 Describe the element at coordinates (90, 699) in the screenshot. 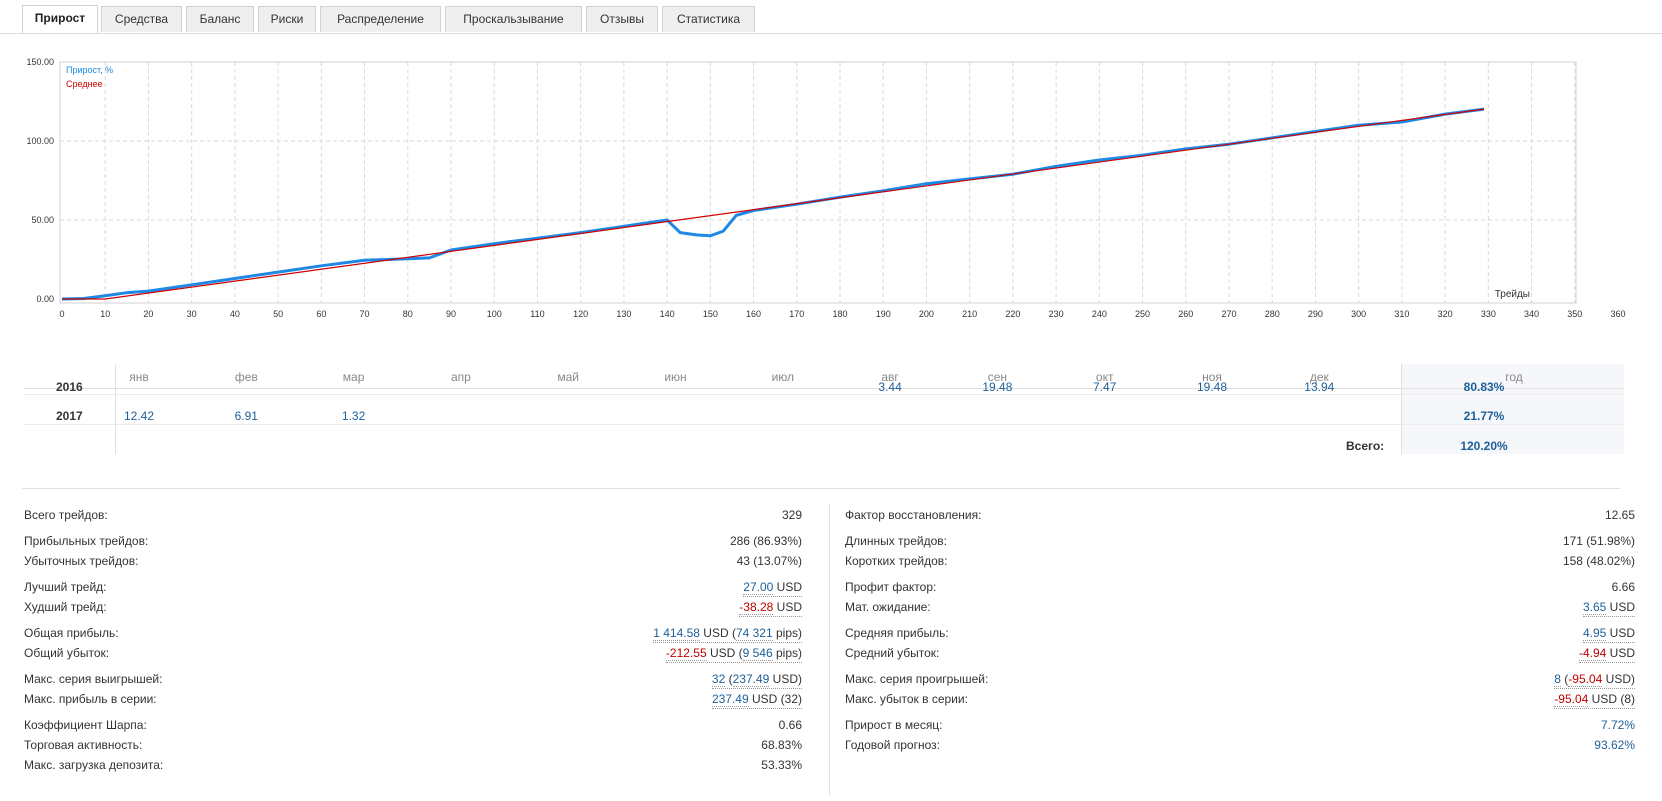

I see `stat-label: Макс. прибыль в серии:` at that location.